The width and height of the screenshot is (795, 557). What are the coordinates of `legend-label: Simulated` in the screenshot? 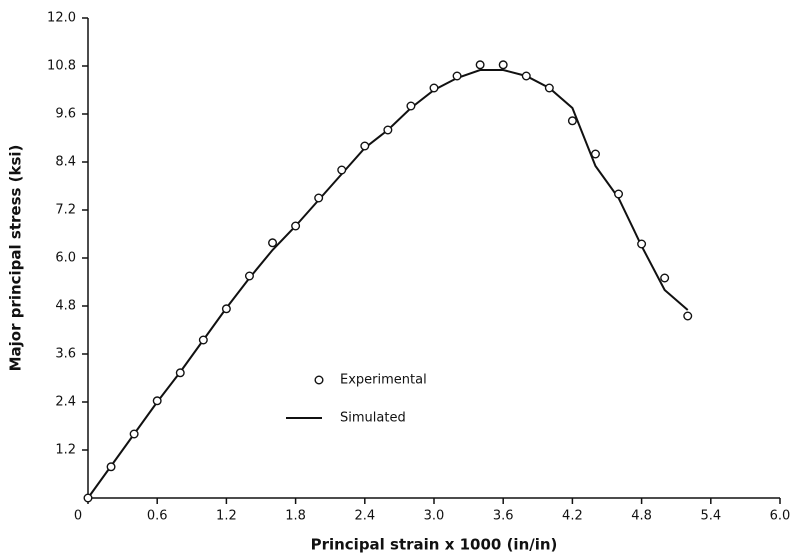 It's located at (373, 418).